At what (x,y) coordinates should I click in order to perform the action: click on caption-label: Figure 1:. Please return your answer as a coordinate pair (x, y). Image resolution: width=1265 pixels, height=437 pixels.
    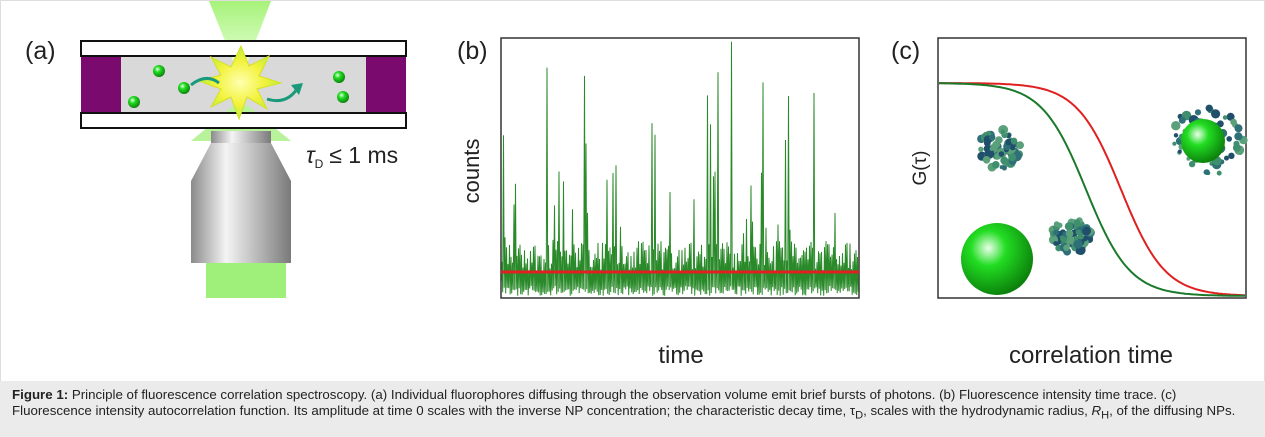
    Looking at the image, I should click on (40, 394).